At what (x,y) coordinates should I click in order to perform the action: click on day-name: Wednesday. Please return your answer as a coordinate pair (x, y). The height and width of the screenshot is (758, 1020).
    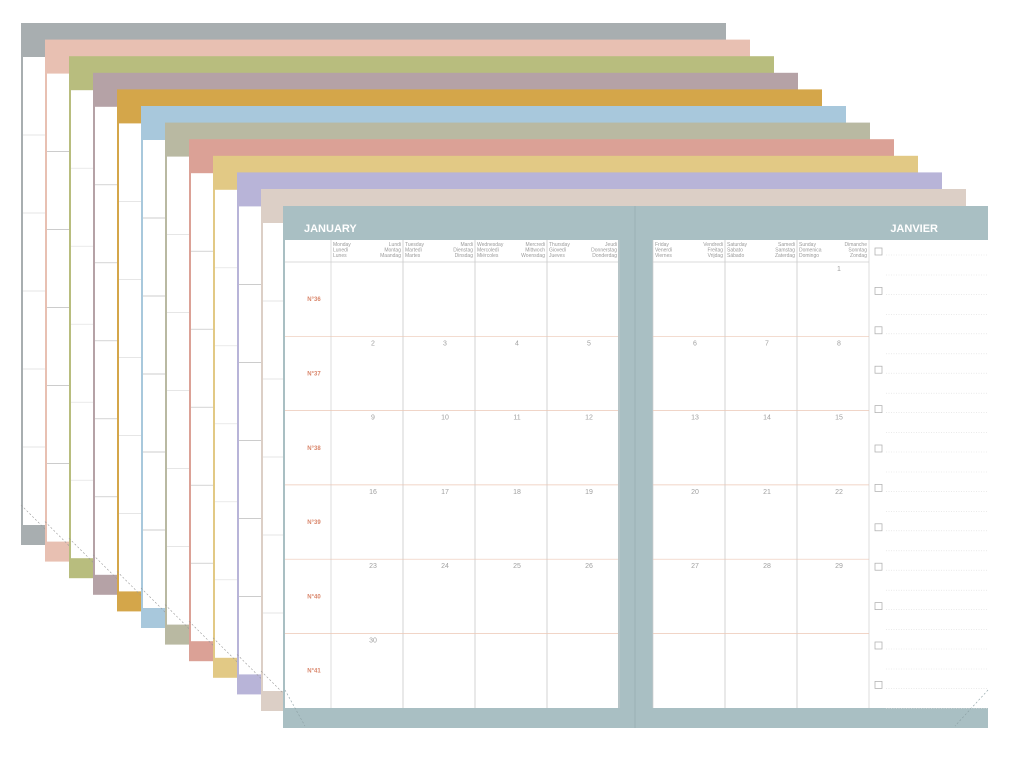
    Looking at the image, I should click on (490, 245).